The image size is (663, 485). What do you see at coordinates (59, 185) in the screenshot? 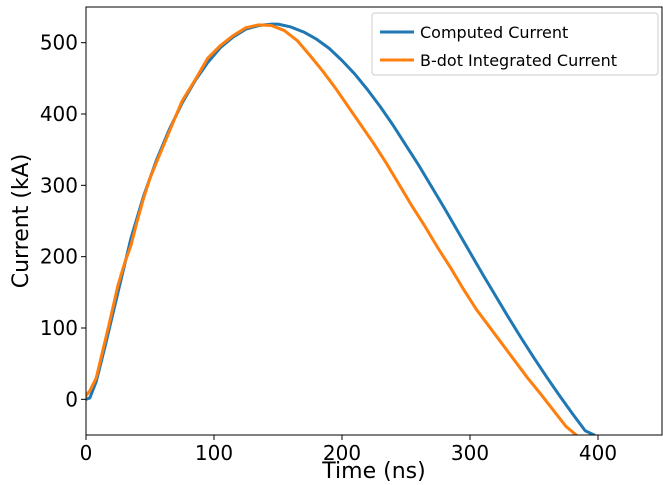
I see `y-tick-label: 300` at bounding box center [59, 185].